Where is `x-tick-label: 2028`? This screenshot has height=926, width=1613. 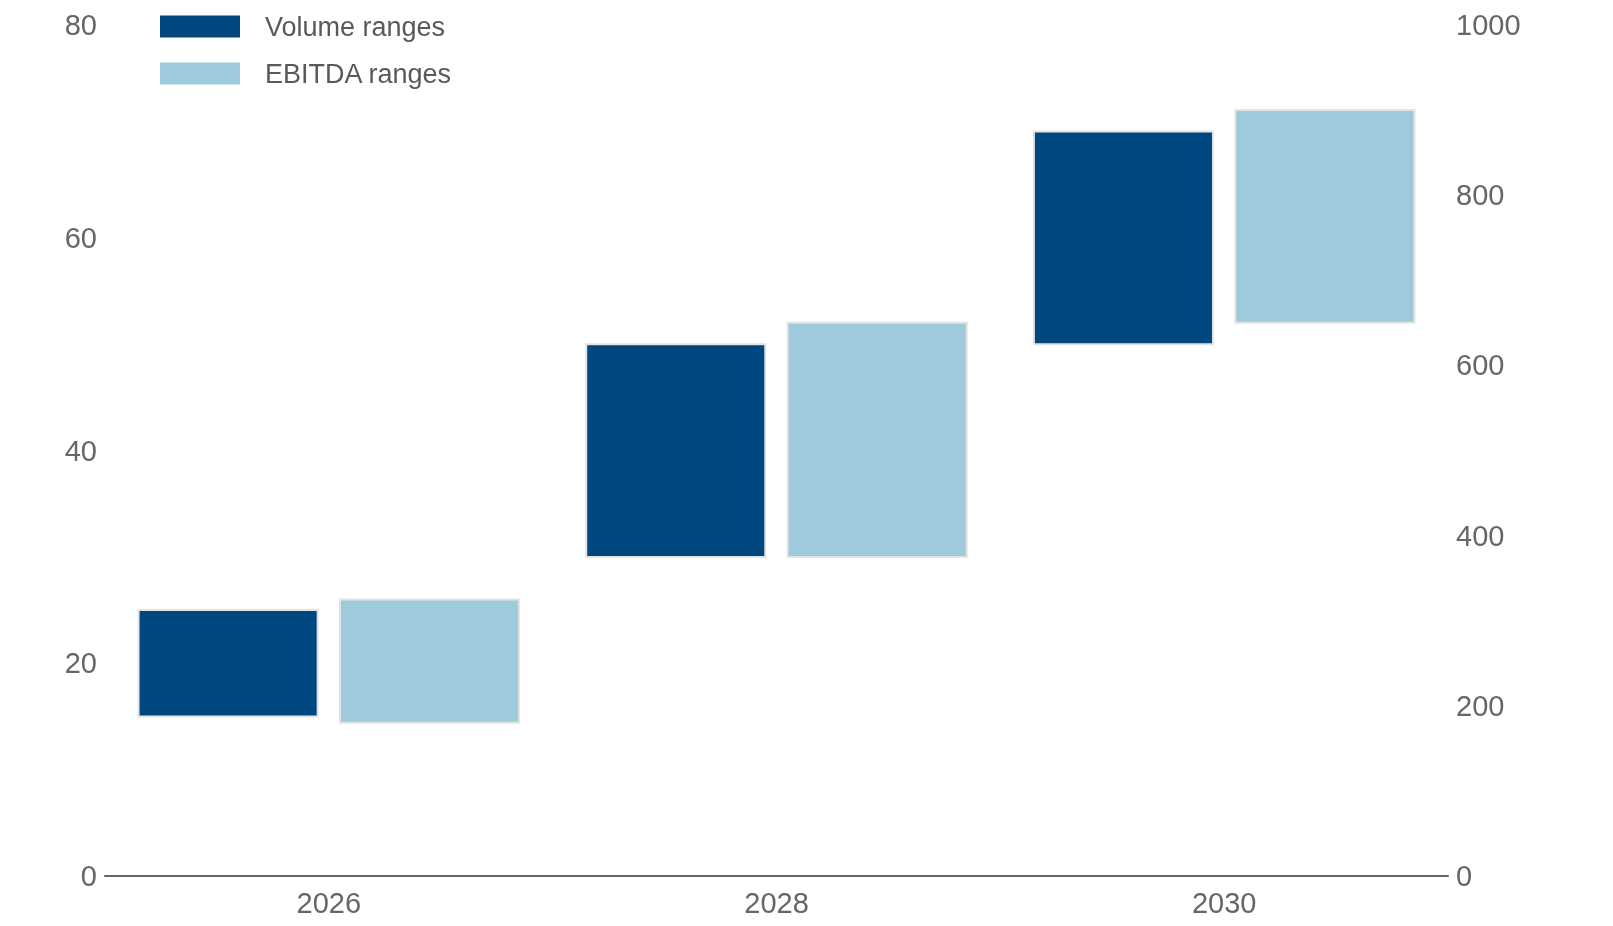 x-tick-label: 2028 is located at coordinates (776, 902).